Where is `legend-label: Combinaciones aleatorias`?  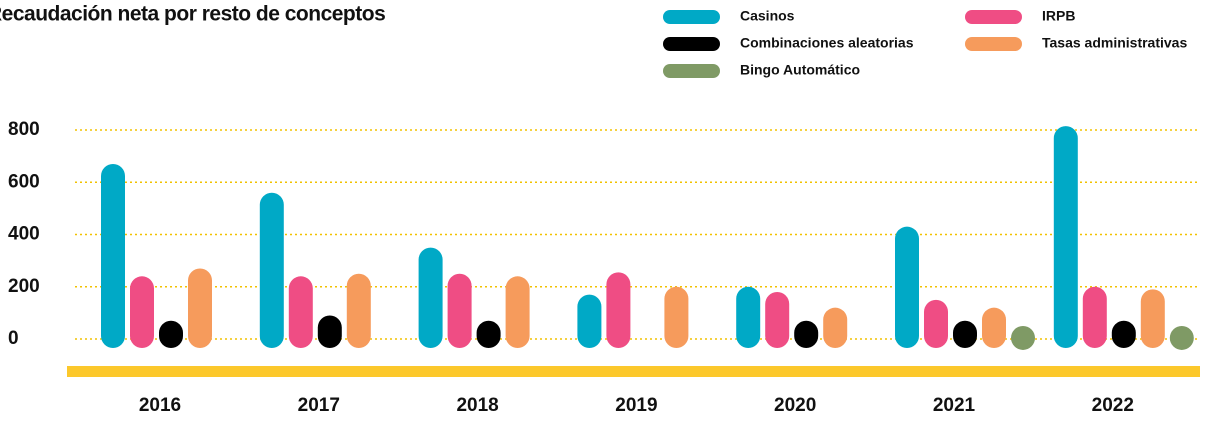
legend-label: Combinaciones aleatorias is located at coordinates (827, 43).